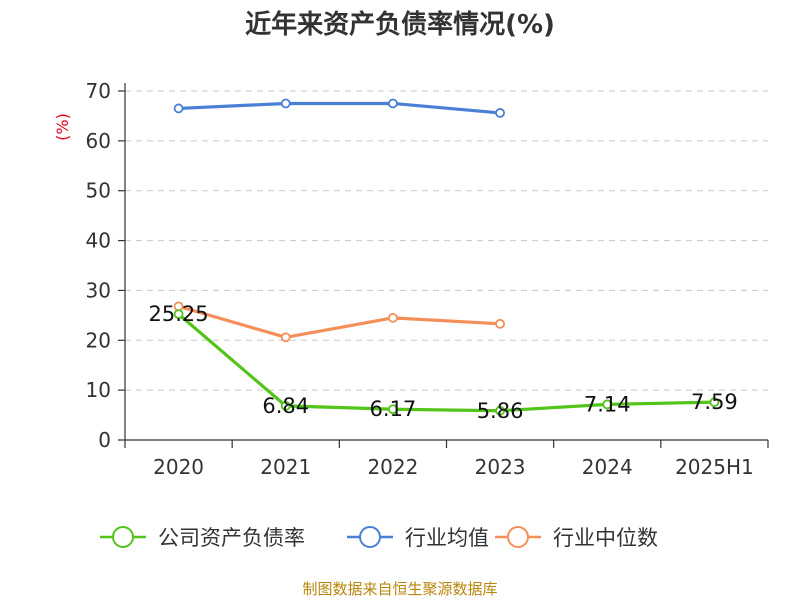 This screenshot has width=800, height=600. I want to click on data-label: 7.14, so click(607, 404).